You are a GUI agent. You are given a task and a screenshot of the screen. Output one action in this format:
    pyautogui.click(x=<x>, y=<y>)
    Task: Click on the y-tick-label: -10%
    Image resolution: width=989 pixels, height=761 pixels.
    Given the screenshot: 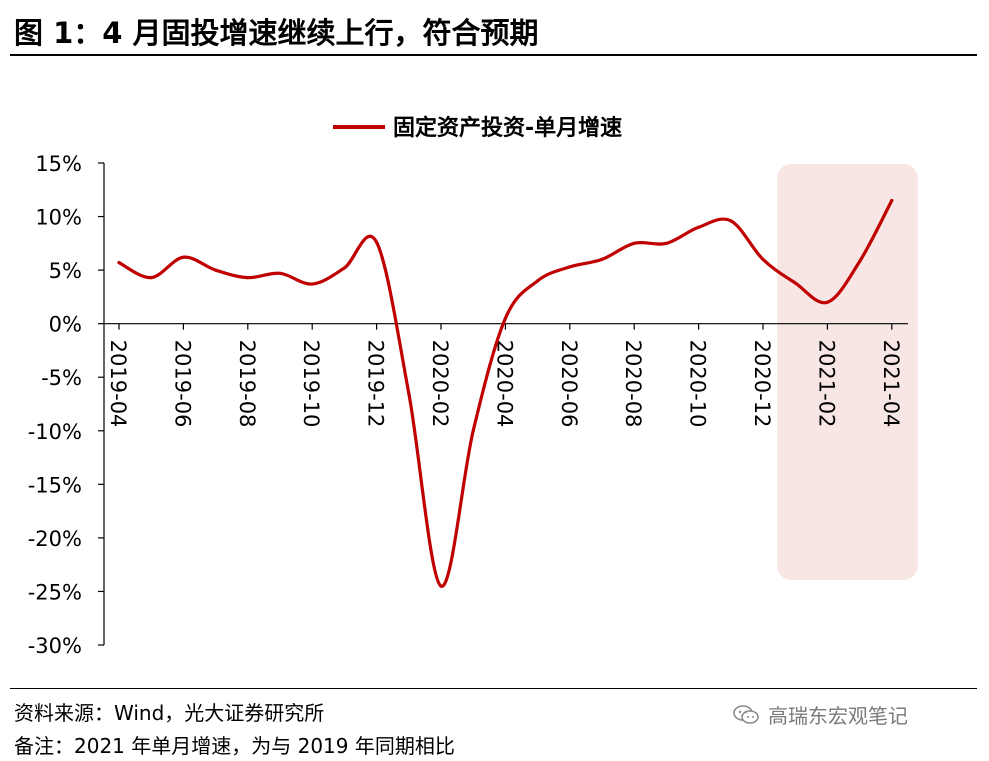 What is the action you would take?
    pyautogui.click(x=55, y=432)
    